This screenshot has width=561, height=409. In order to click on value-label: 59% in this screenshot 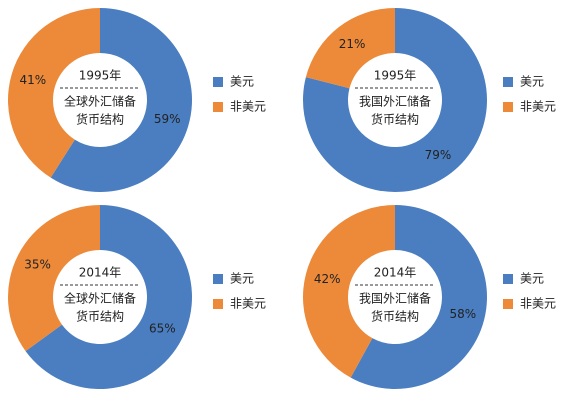, I will do `click(167, 119)`.